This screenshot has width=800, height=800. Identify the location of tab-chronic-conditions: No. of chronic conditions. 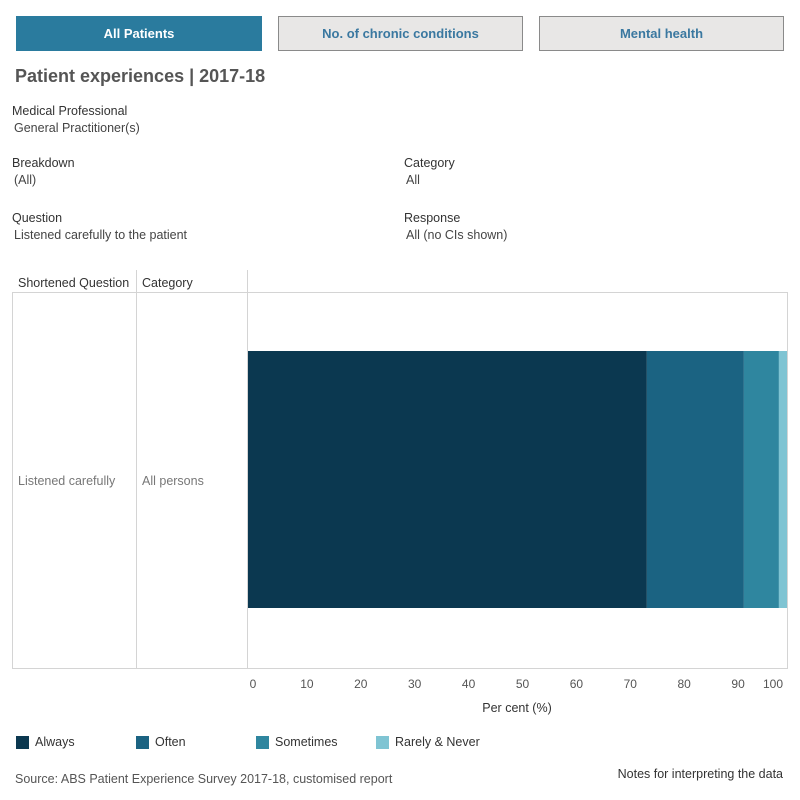
(400, 33).